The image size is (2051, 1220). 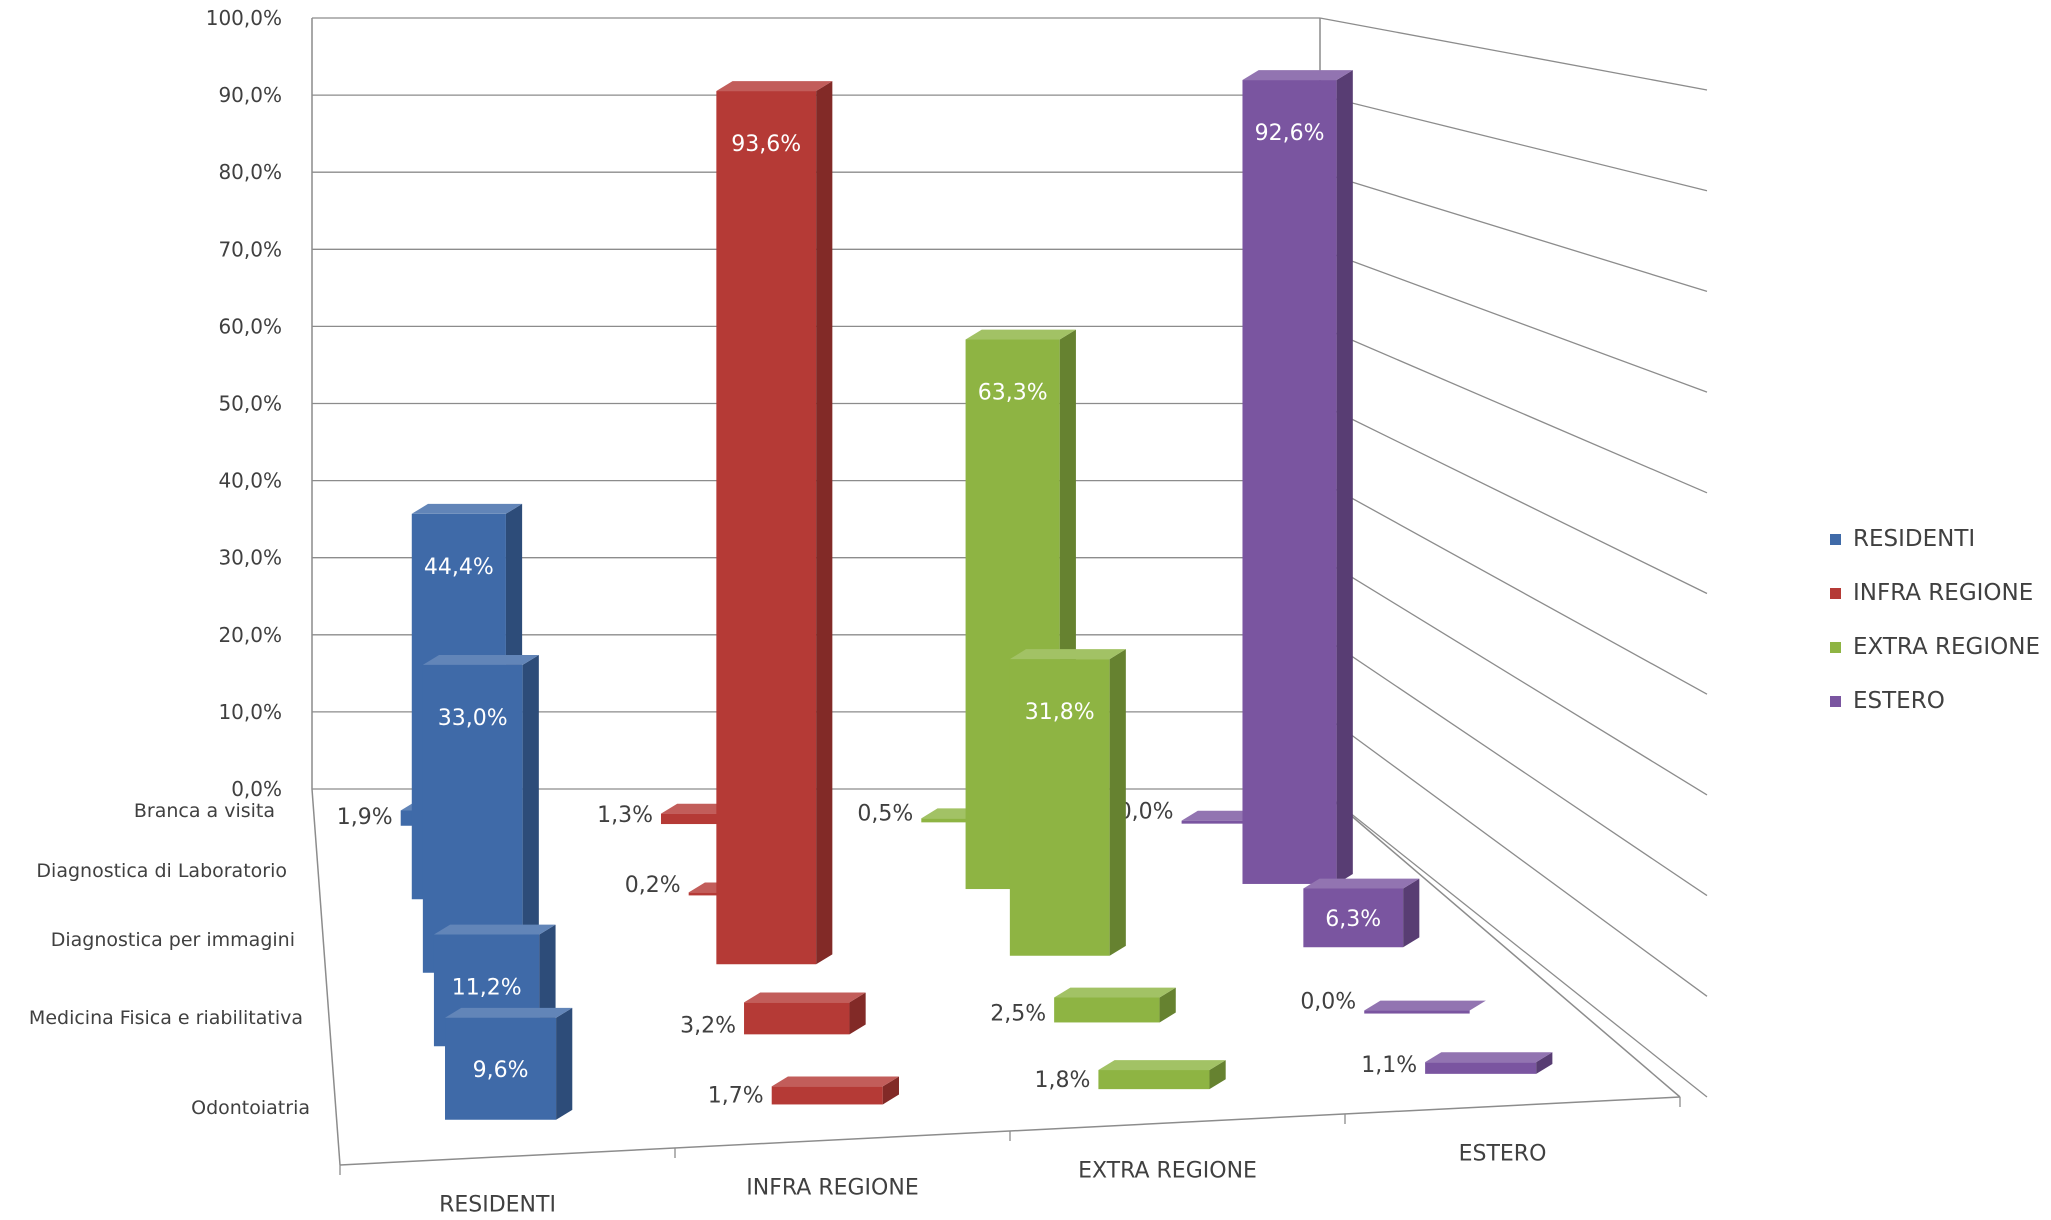 What do you see at coordinates (1063, 1080) in the screenshot?
I see `data-label: 1,8%` at bounding box center [1063, 1080].